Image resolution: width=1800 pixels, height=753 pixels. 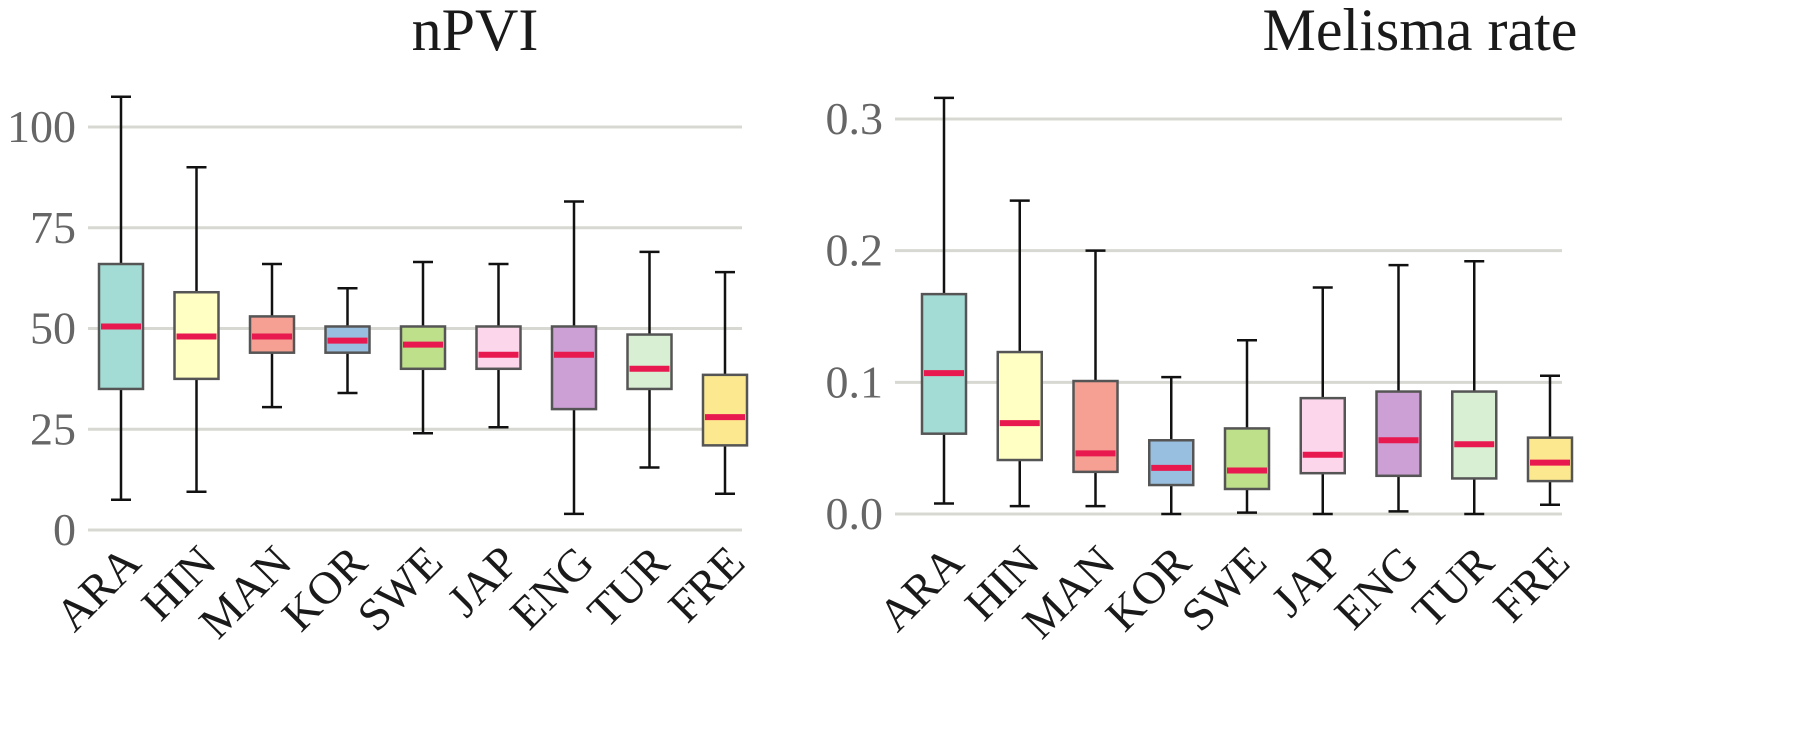 What do you see at coordinates (725, 410) in the screenshot?
I see `npvi-fre-iqr-box` at bounding box center [725, 410].